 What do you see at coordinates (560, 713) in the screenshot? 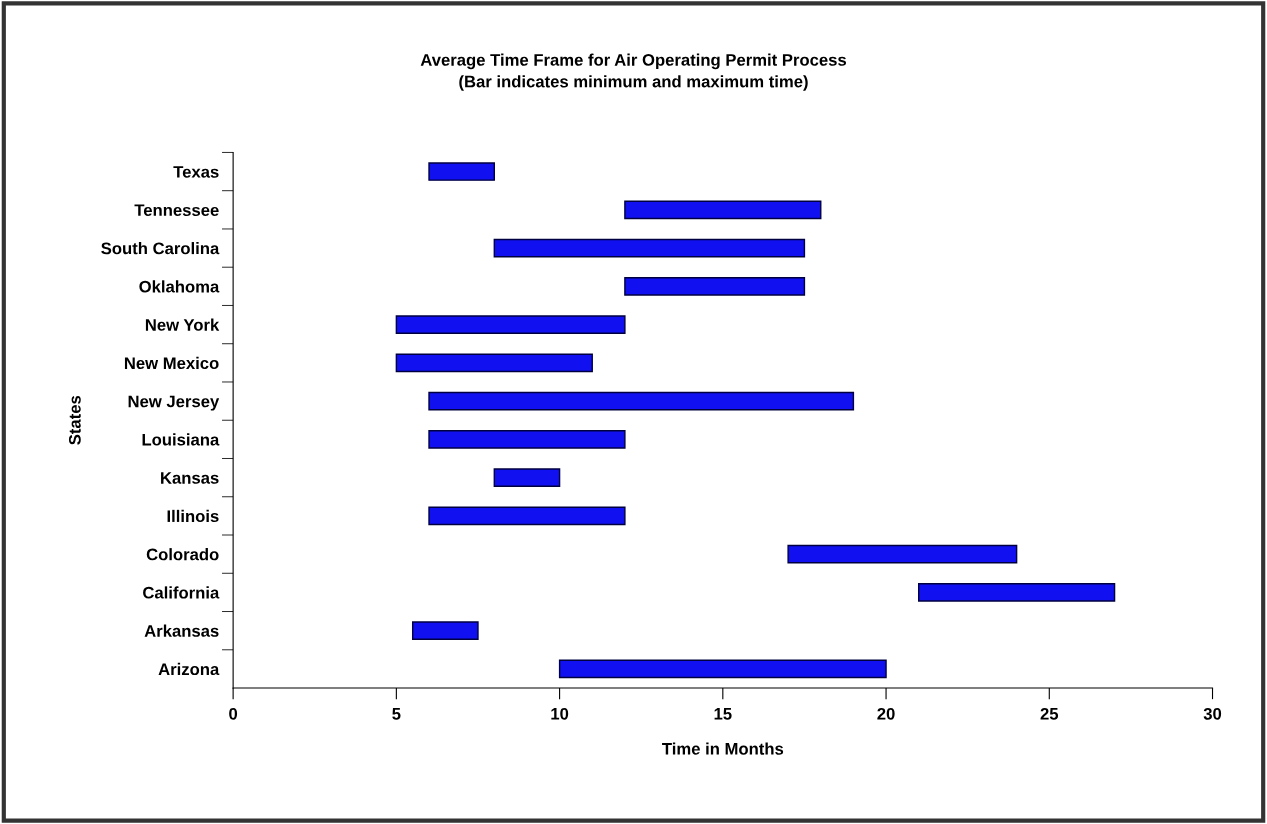
I see `x-tick-label: 10` at bounding box center [560, 713].